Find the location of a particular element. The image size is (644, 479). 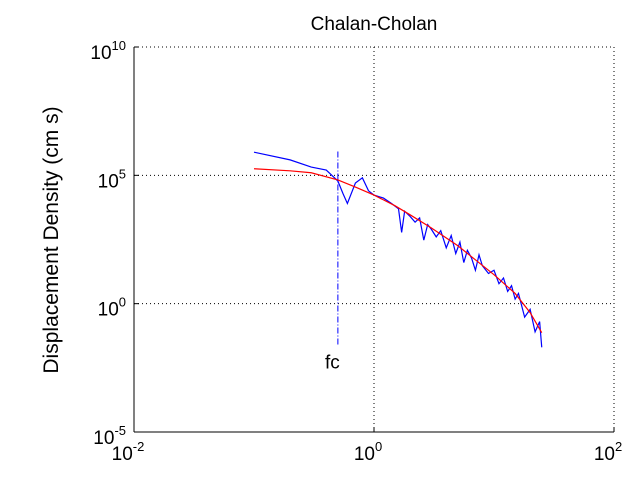

y-tick-label: 10⁵ is located at coordinates (112, 179).